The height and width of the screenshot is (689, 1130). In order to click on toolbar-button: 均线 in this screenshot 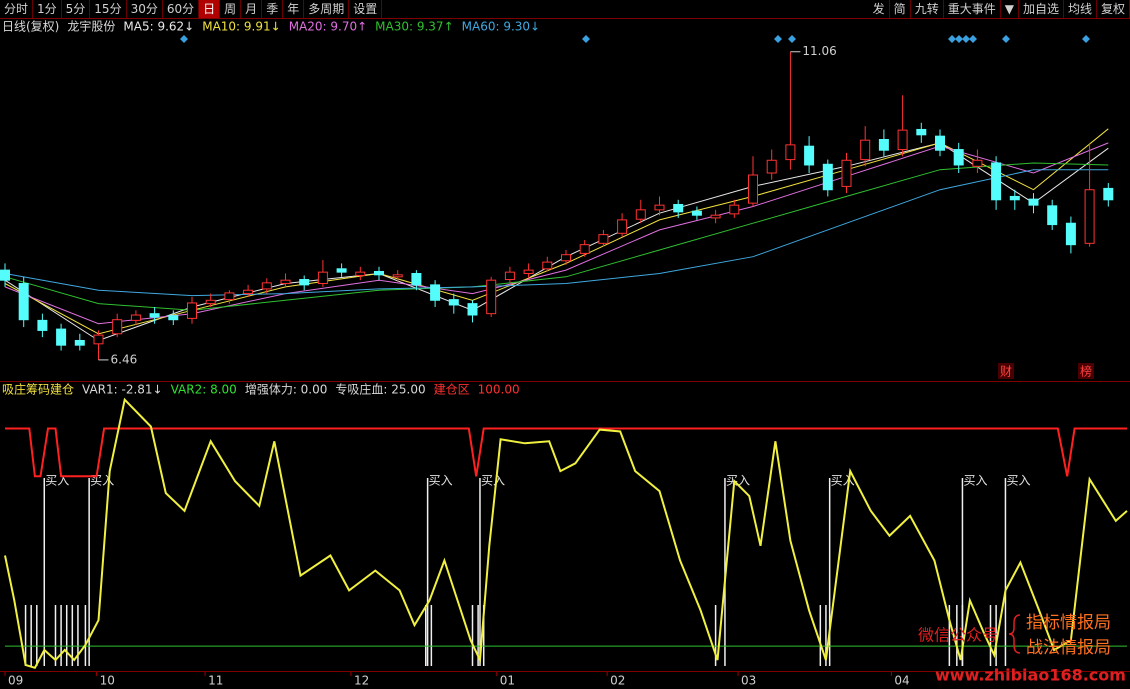, I will do `click(1080, 9)`.